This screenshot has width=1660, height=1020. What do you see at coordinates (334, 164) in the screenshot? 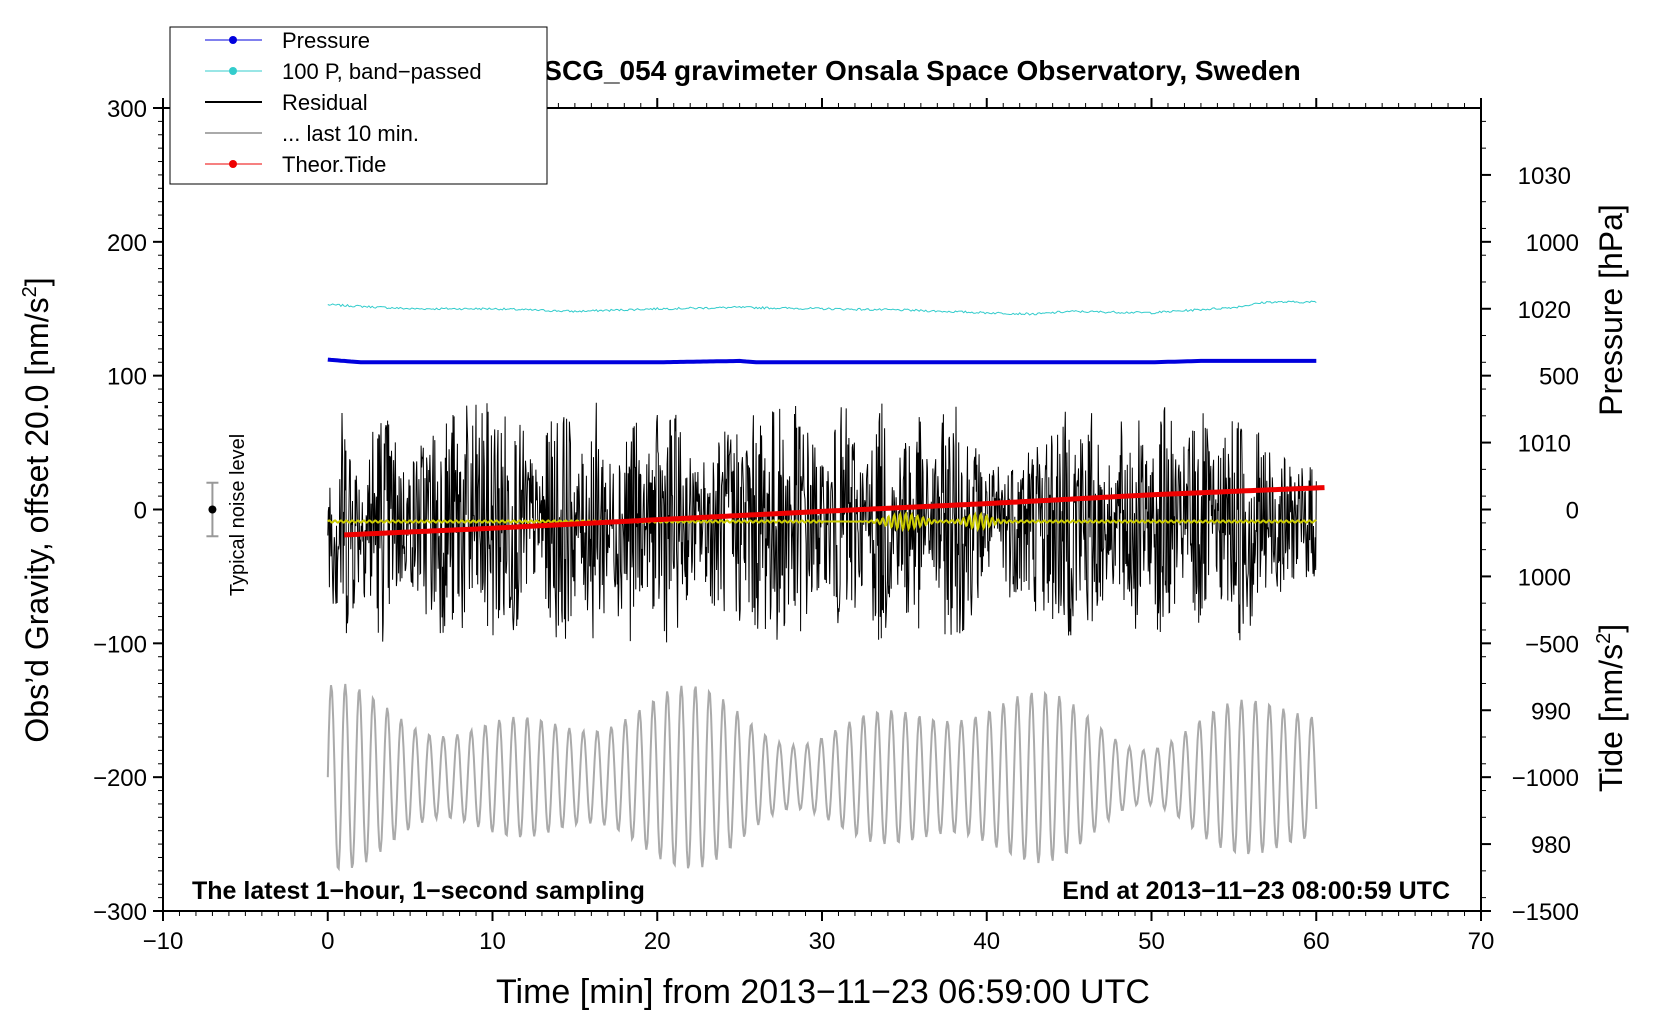
I see `legend-label: Theor.Tide` at bounding box center [334, 164].